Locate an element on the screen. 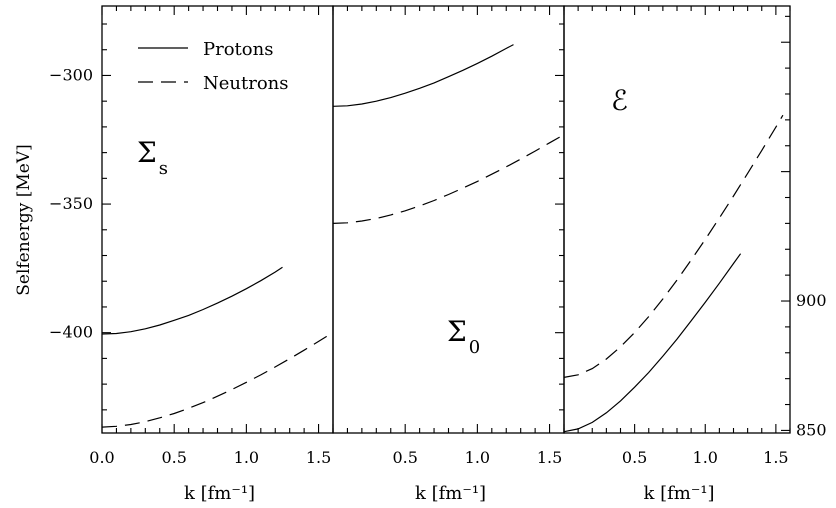 Image resolution: width=836 pixels, height=508 pixels. panel-3-xtick-label: 1.0 is located at coordinates (705, 457).